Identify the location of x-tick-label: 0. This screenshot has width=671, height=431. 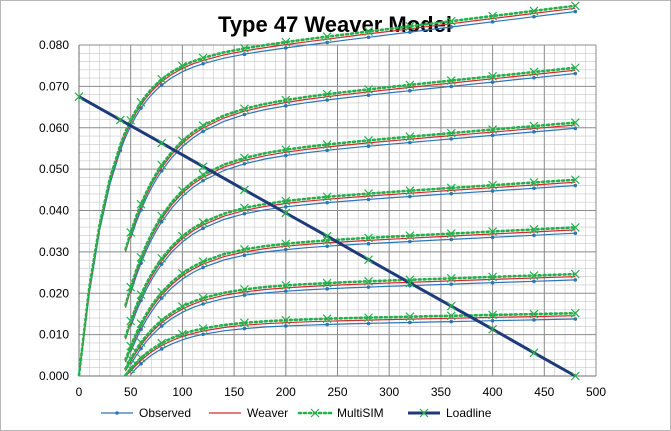
(79, 392).